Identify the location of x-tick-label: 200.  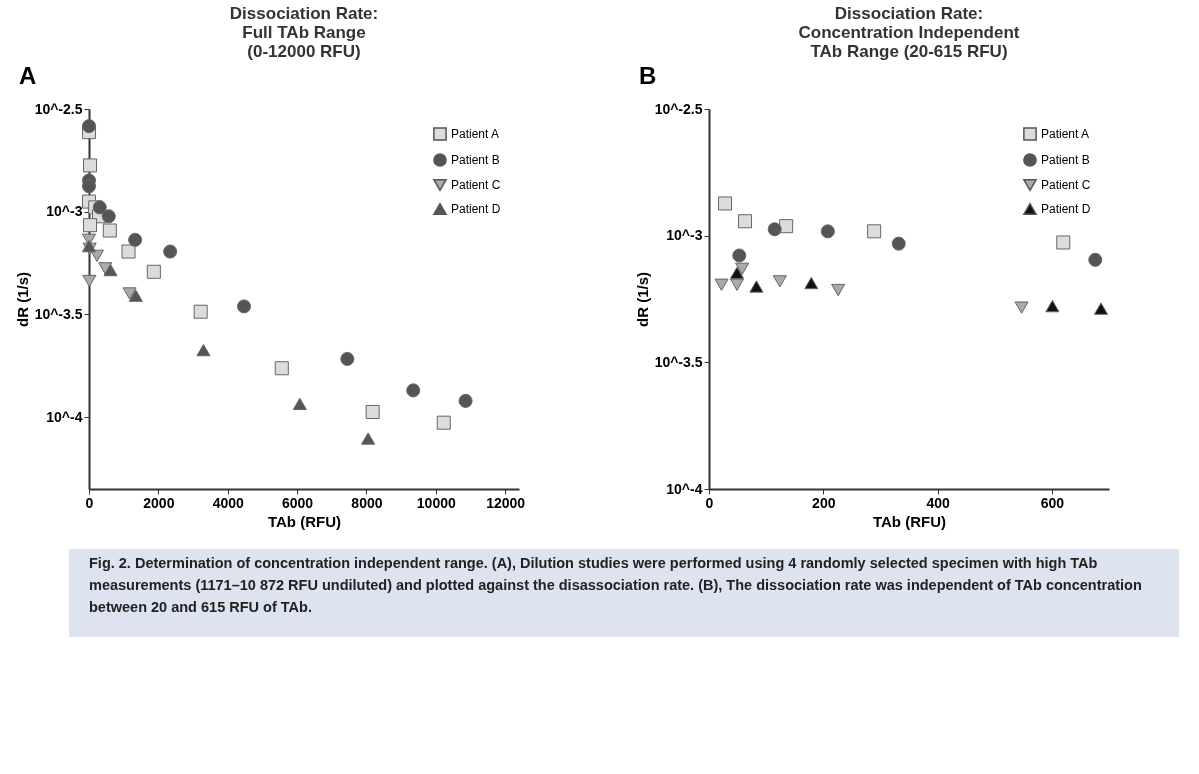
(824, 502).